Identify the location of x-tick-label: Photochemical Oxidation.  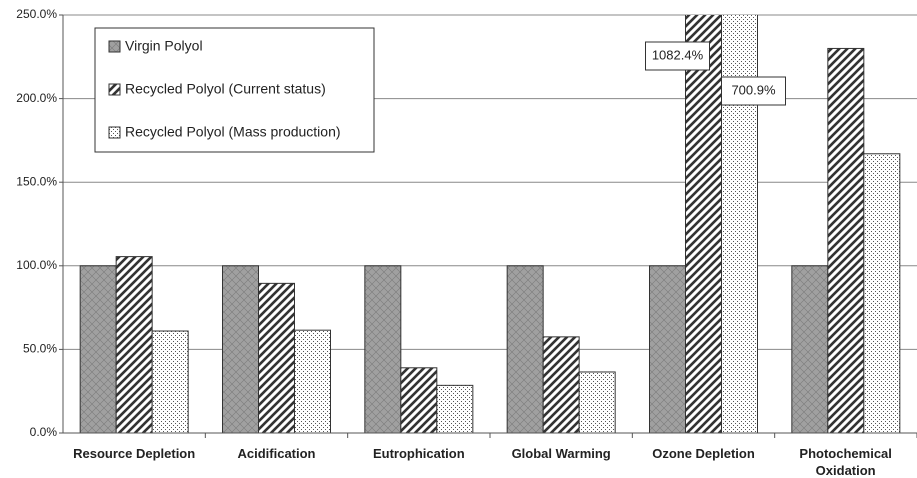
(845, 462).